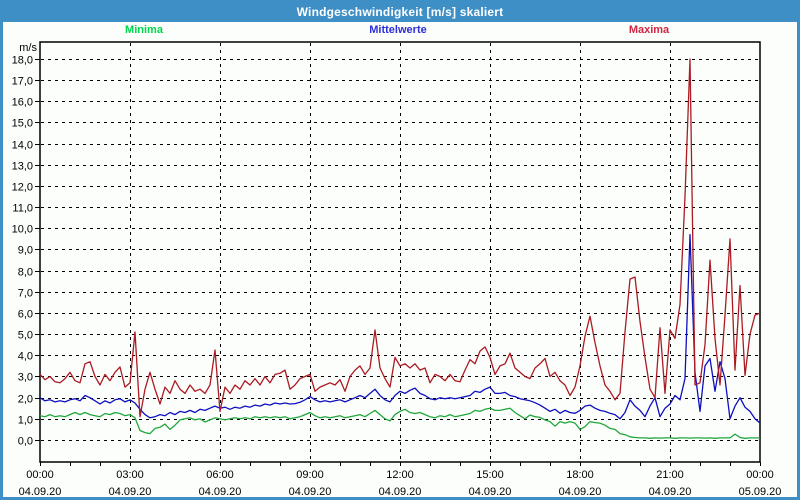  What do you see at coordinates (25, 251) in the screenshot?
I see `y-axis-tick-label: 9,0` at bounding box center [25, 251].